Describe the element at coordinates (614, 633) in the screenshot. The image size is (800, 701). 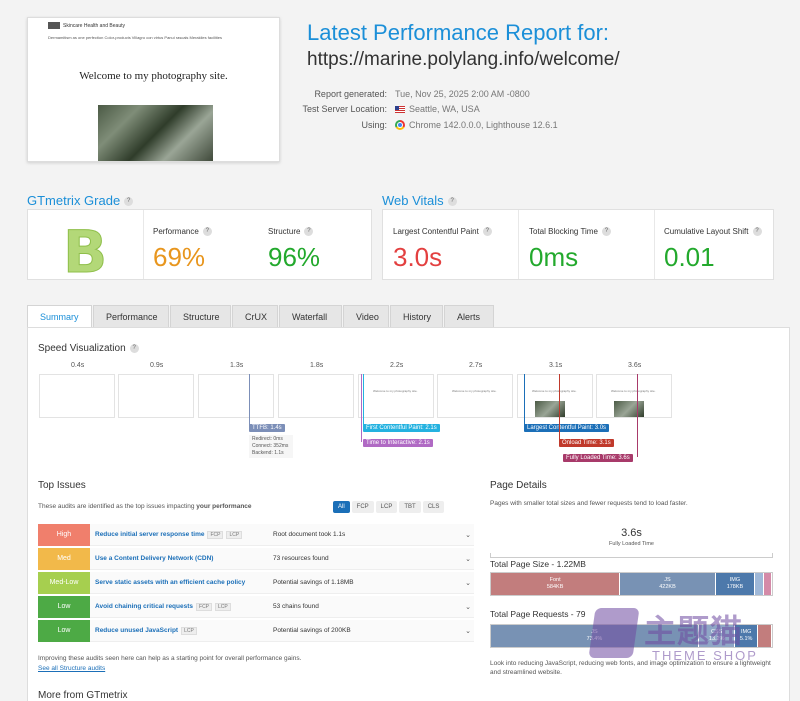
I see `watermark-icon` at that location.